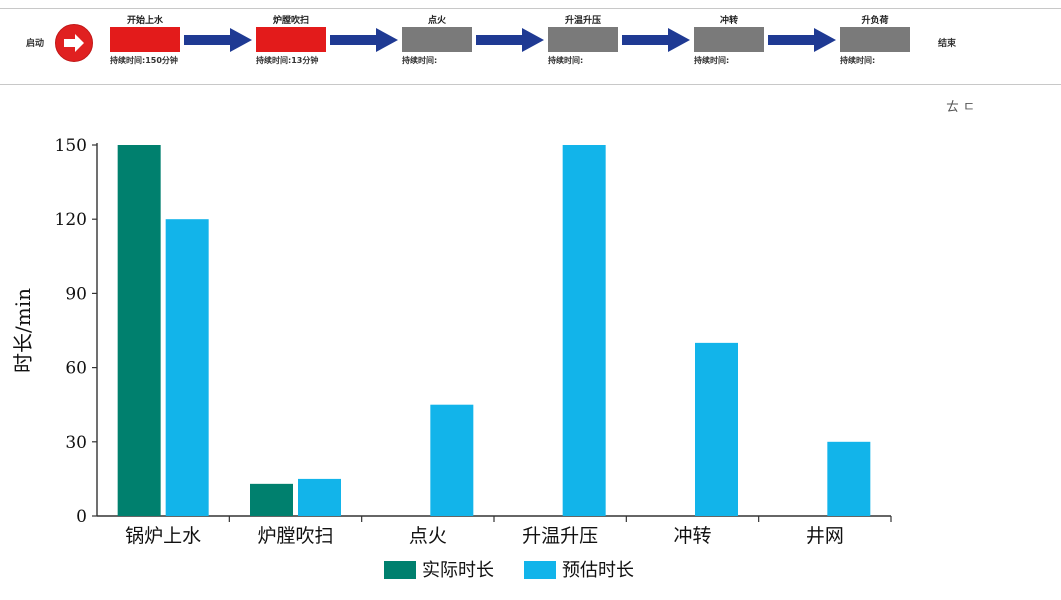 The width and height of the screenshot is (1061, 600). Describe the element at coordinates (598, 570) in the screenshot. I see `legend-label: 预估时长` at that location.